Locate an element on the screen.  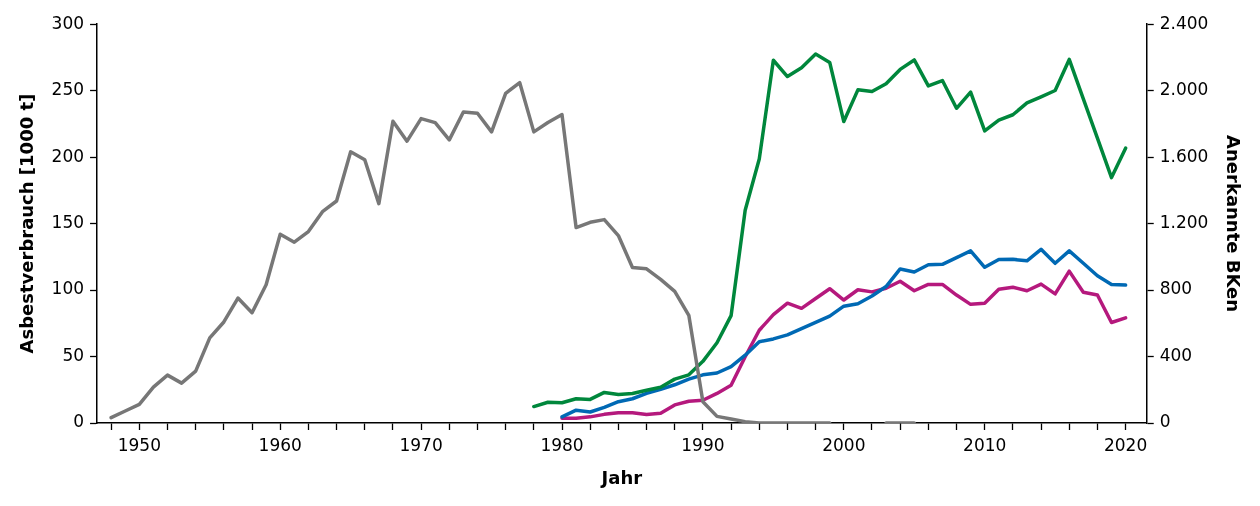
y2-tick-label: 400 is located at coordinates (1176, 354).